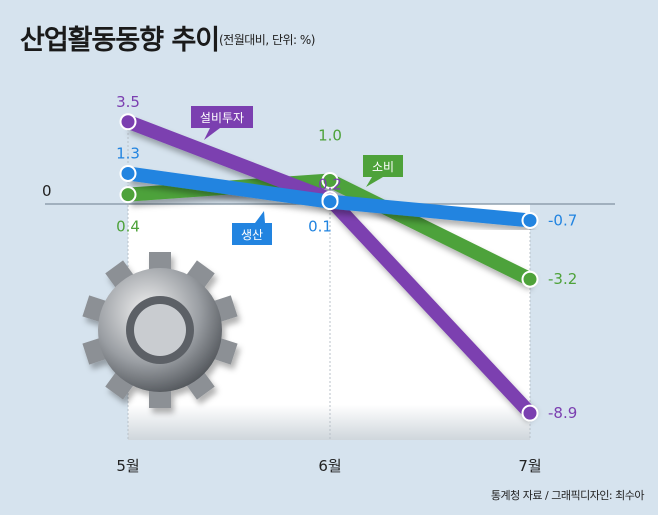  I want to click on legend-label: 설비투자, so click(222, 118).